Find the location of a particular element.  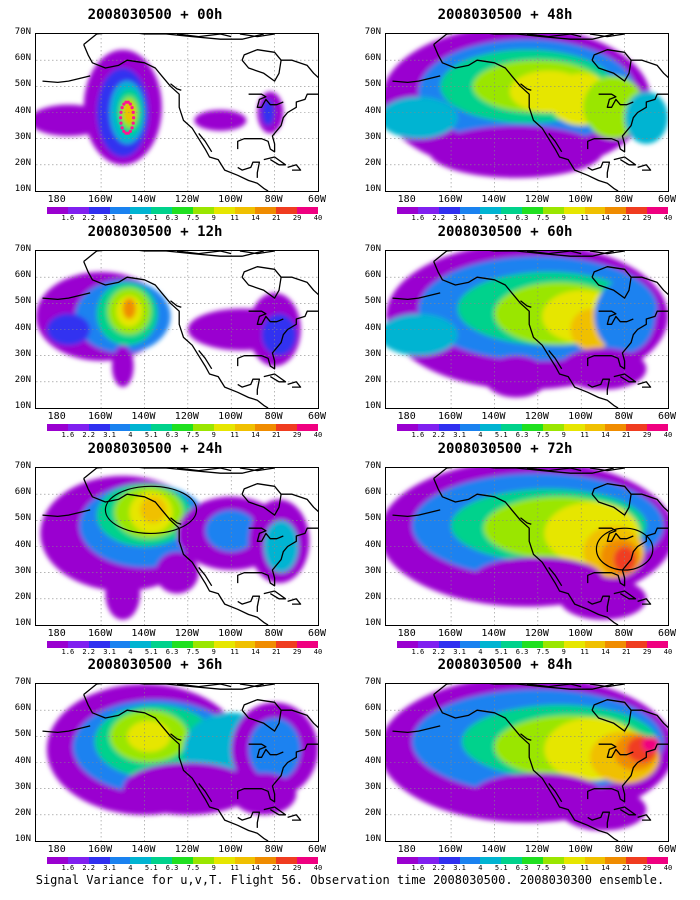

colorbar-label: 11 is located at coordinates (584, 652).